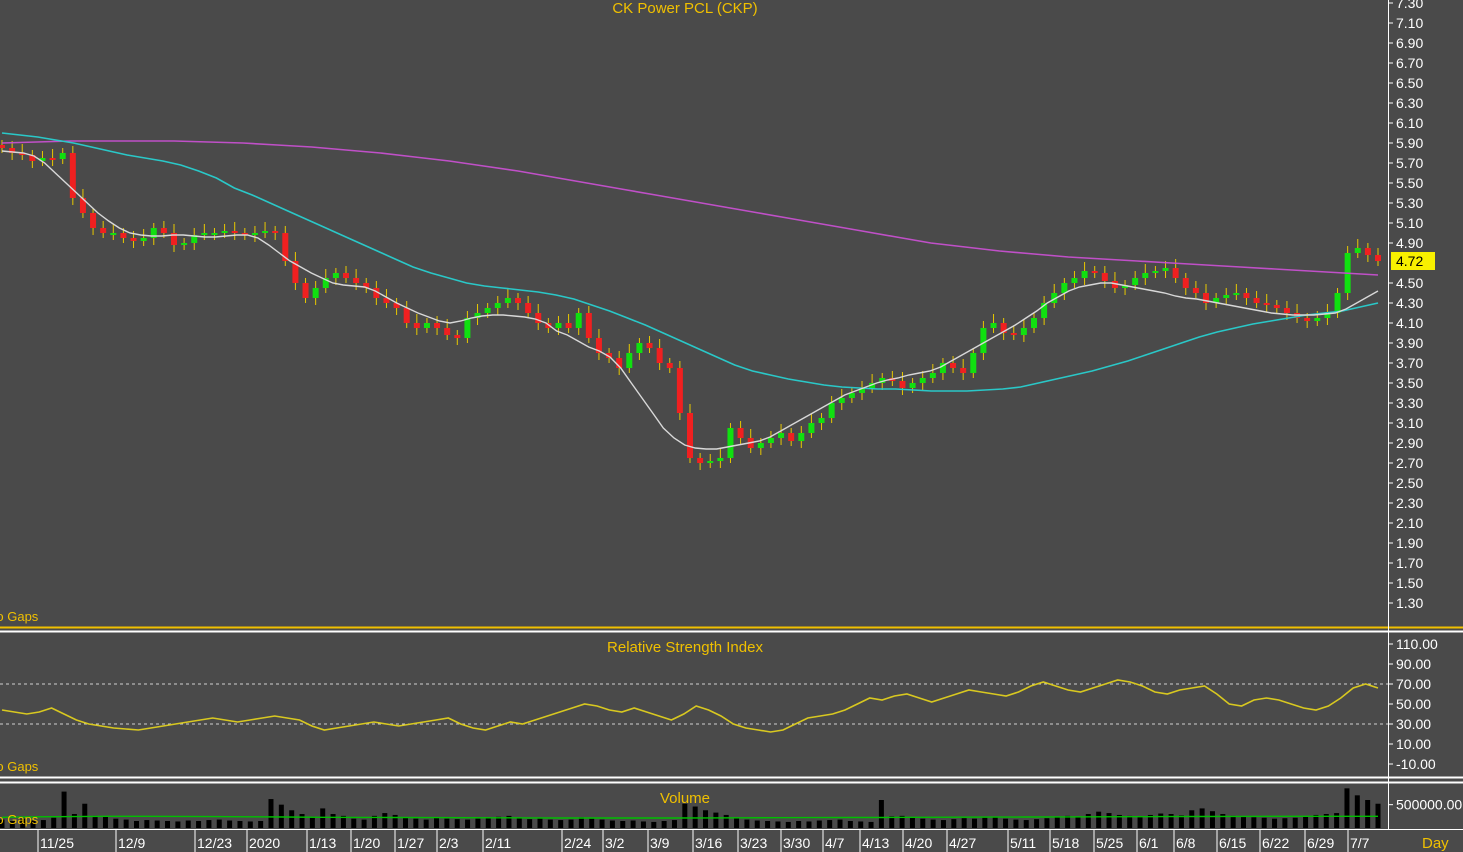 Image resolution: width=1463 pixels, height=852 pixels. What do you see at coordinates (1413, 744) in the screenshot?
I see `y-tick-label: 10.00` at bounding box center [1413, 744].